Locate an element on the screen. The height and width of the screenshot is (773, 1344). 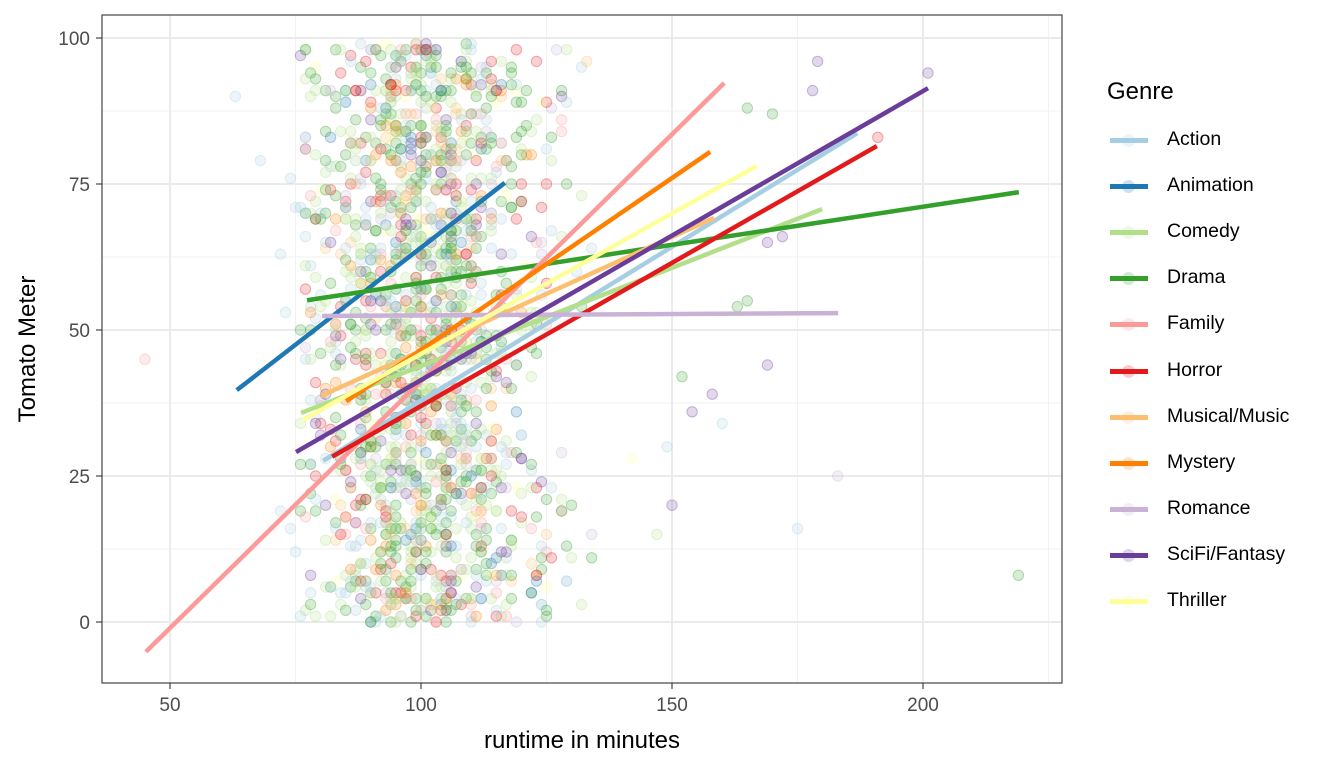
x-tick-label: 200 is located at coordinates (923, 705).